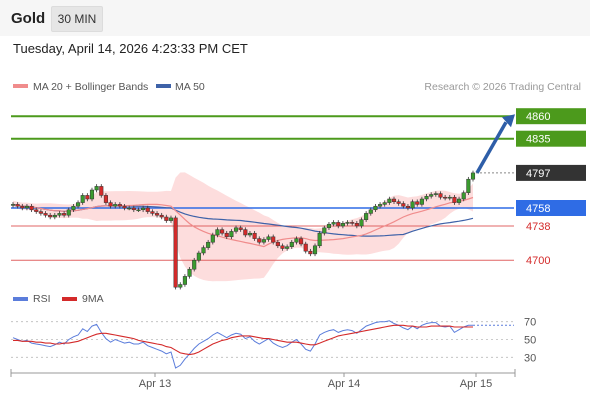 This screenshot has height=400, width=590. Describe the element at coordinates (530, 323) in the screenshot. I see `rsi-tick-label: 70` at that location.